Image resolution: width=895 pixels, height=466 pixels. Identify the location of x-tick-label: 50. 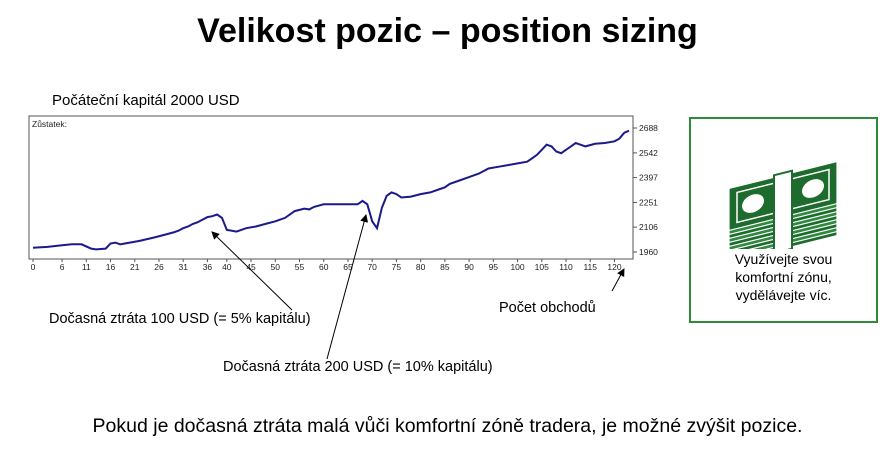
(276, 267).